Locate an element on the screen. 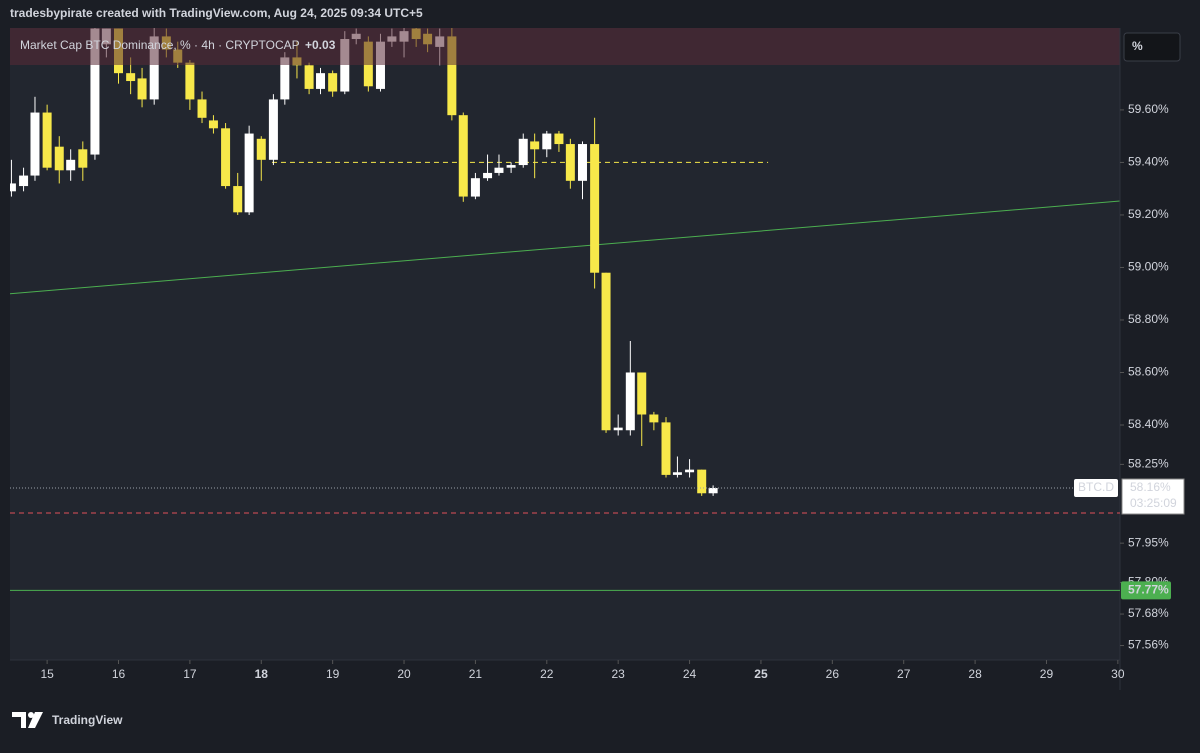 Image resolution: width=1200 pixels, height=753 pixels. x-tick-label: 28 is located at coordinates (975, 674).